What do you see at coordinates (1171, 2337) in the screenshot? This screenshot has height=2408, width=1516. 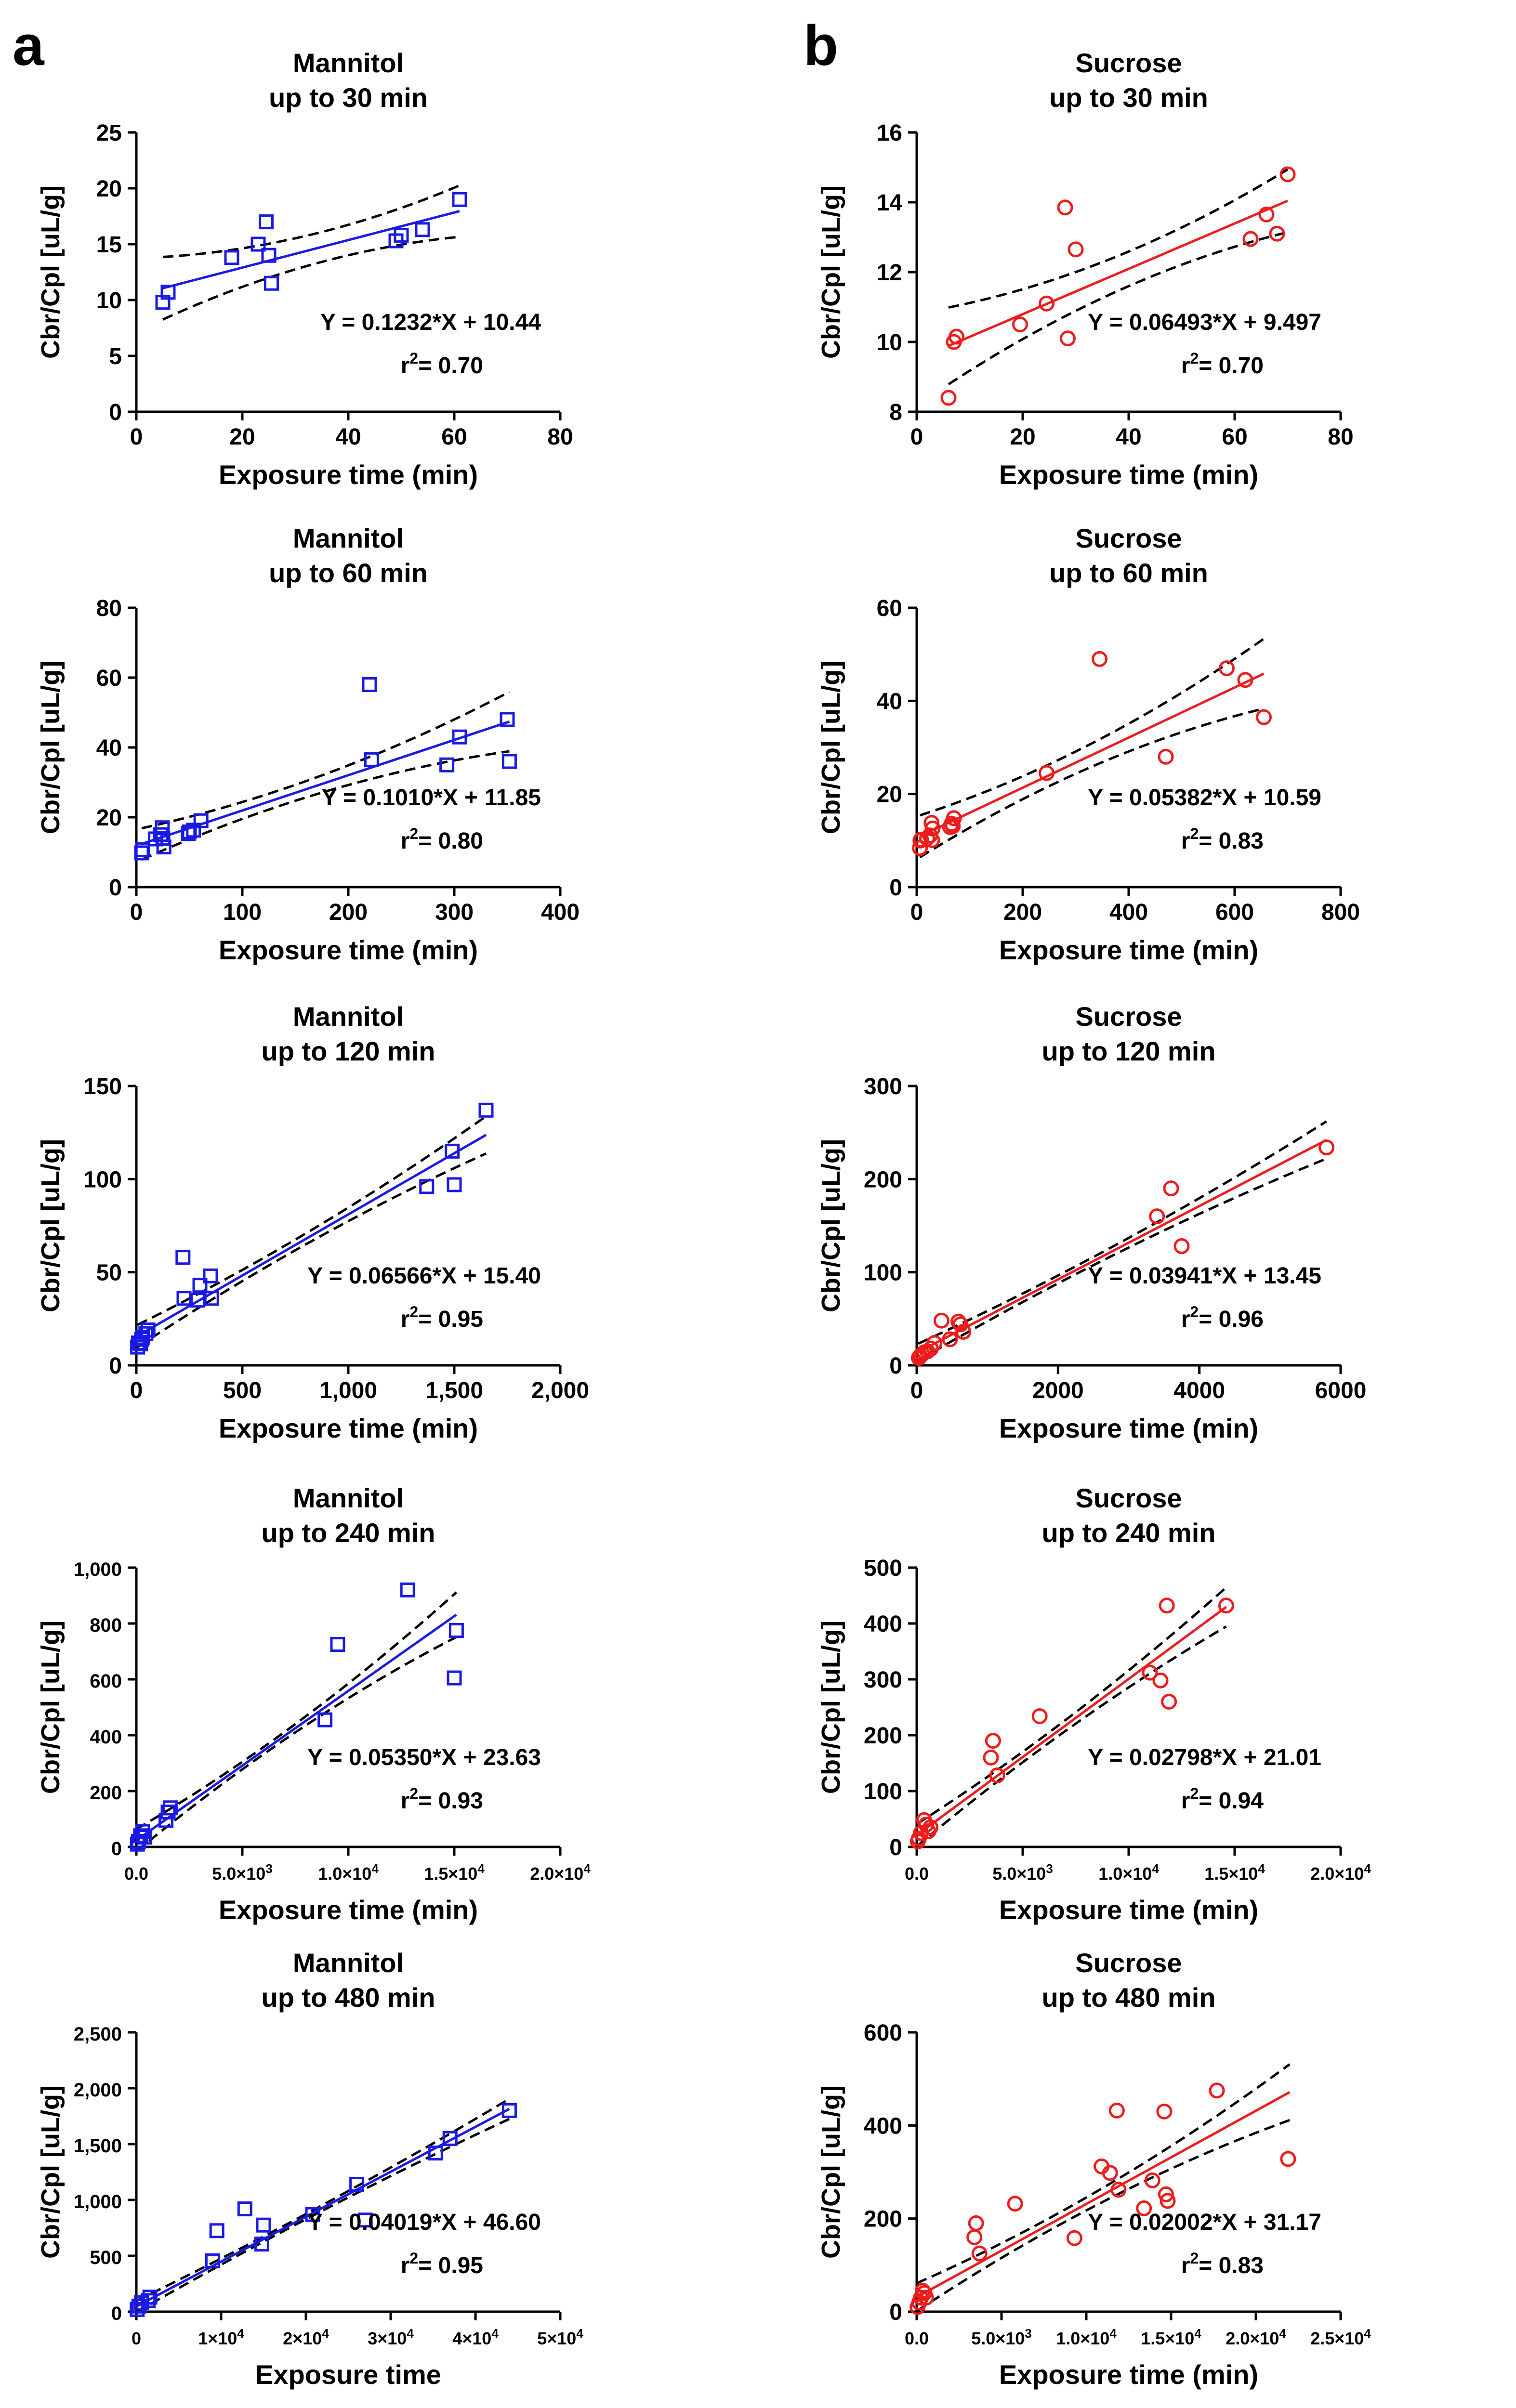 I see `x-tick-label: 1.5×10⁴` at bounding box center [1171, 2337].